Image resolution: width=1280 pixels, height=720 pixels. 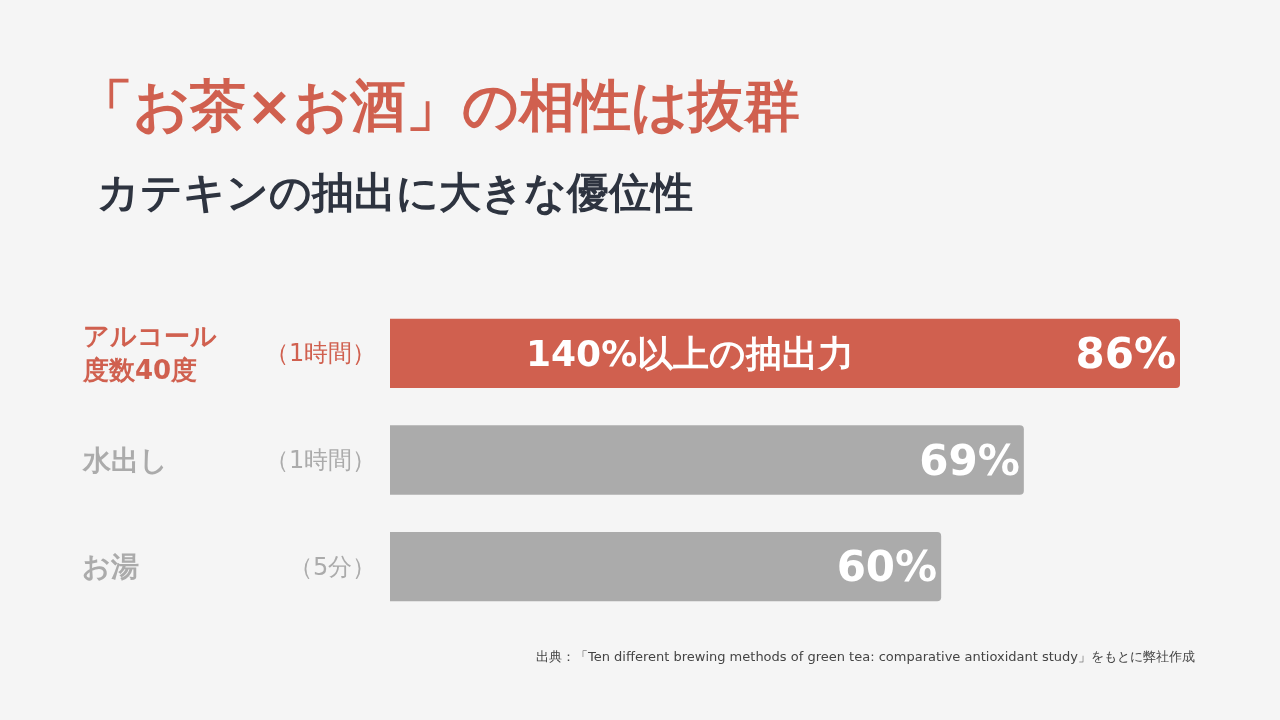 I want to click on data-label: 69%, so click(x=969, y=460).